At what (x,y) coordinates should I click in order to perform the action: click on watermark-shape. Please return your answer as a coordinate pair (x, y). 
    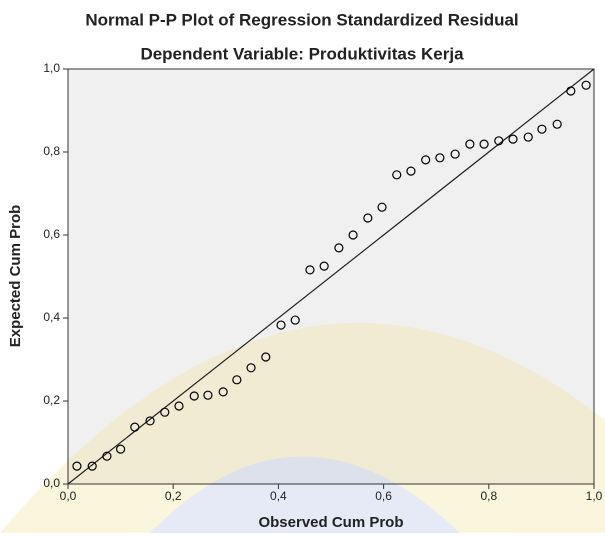
    Looking at the image, I should click on (305, 494).